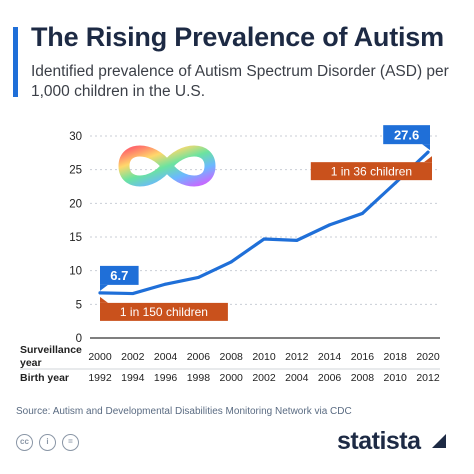 This screenshot has width=474, height=474. I want to click on birth-year-tick-label: 1994, so click(133, 378).